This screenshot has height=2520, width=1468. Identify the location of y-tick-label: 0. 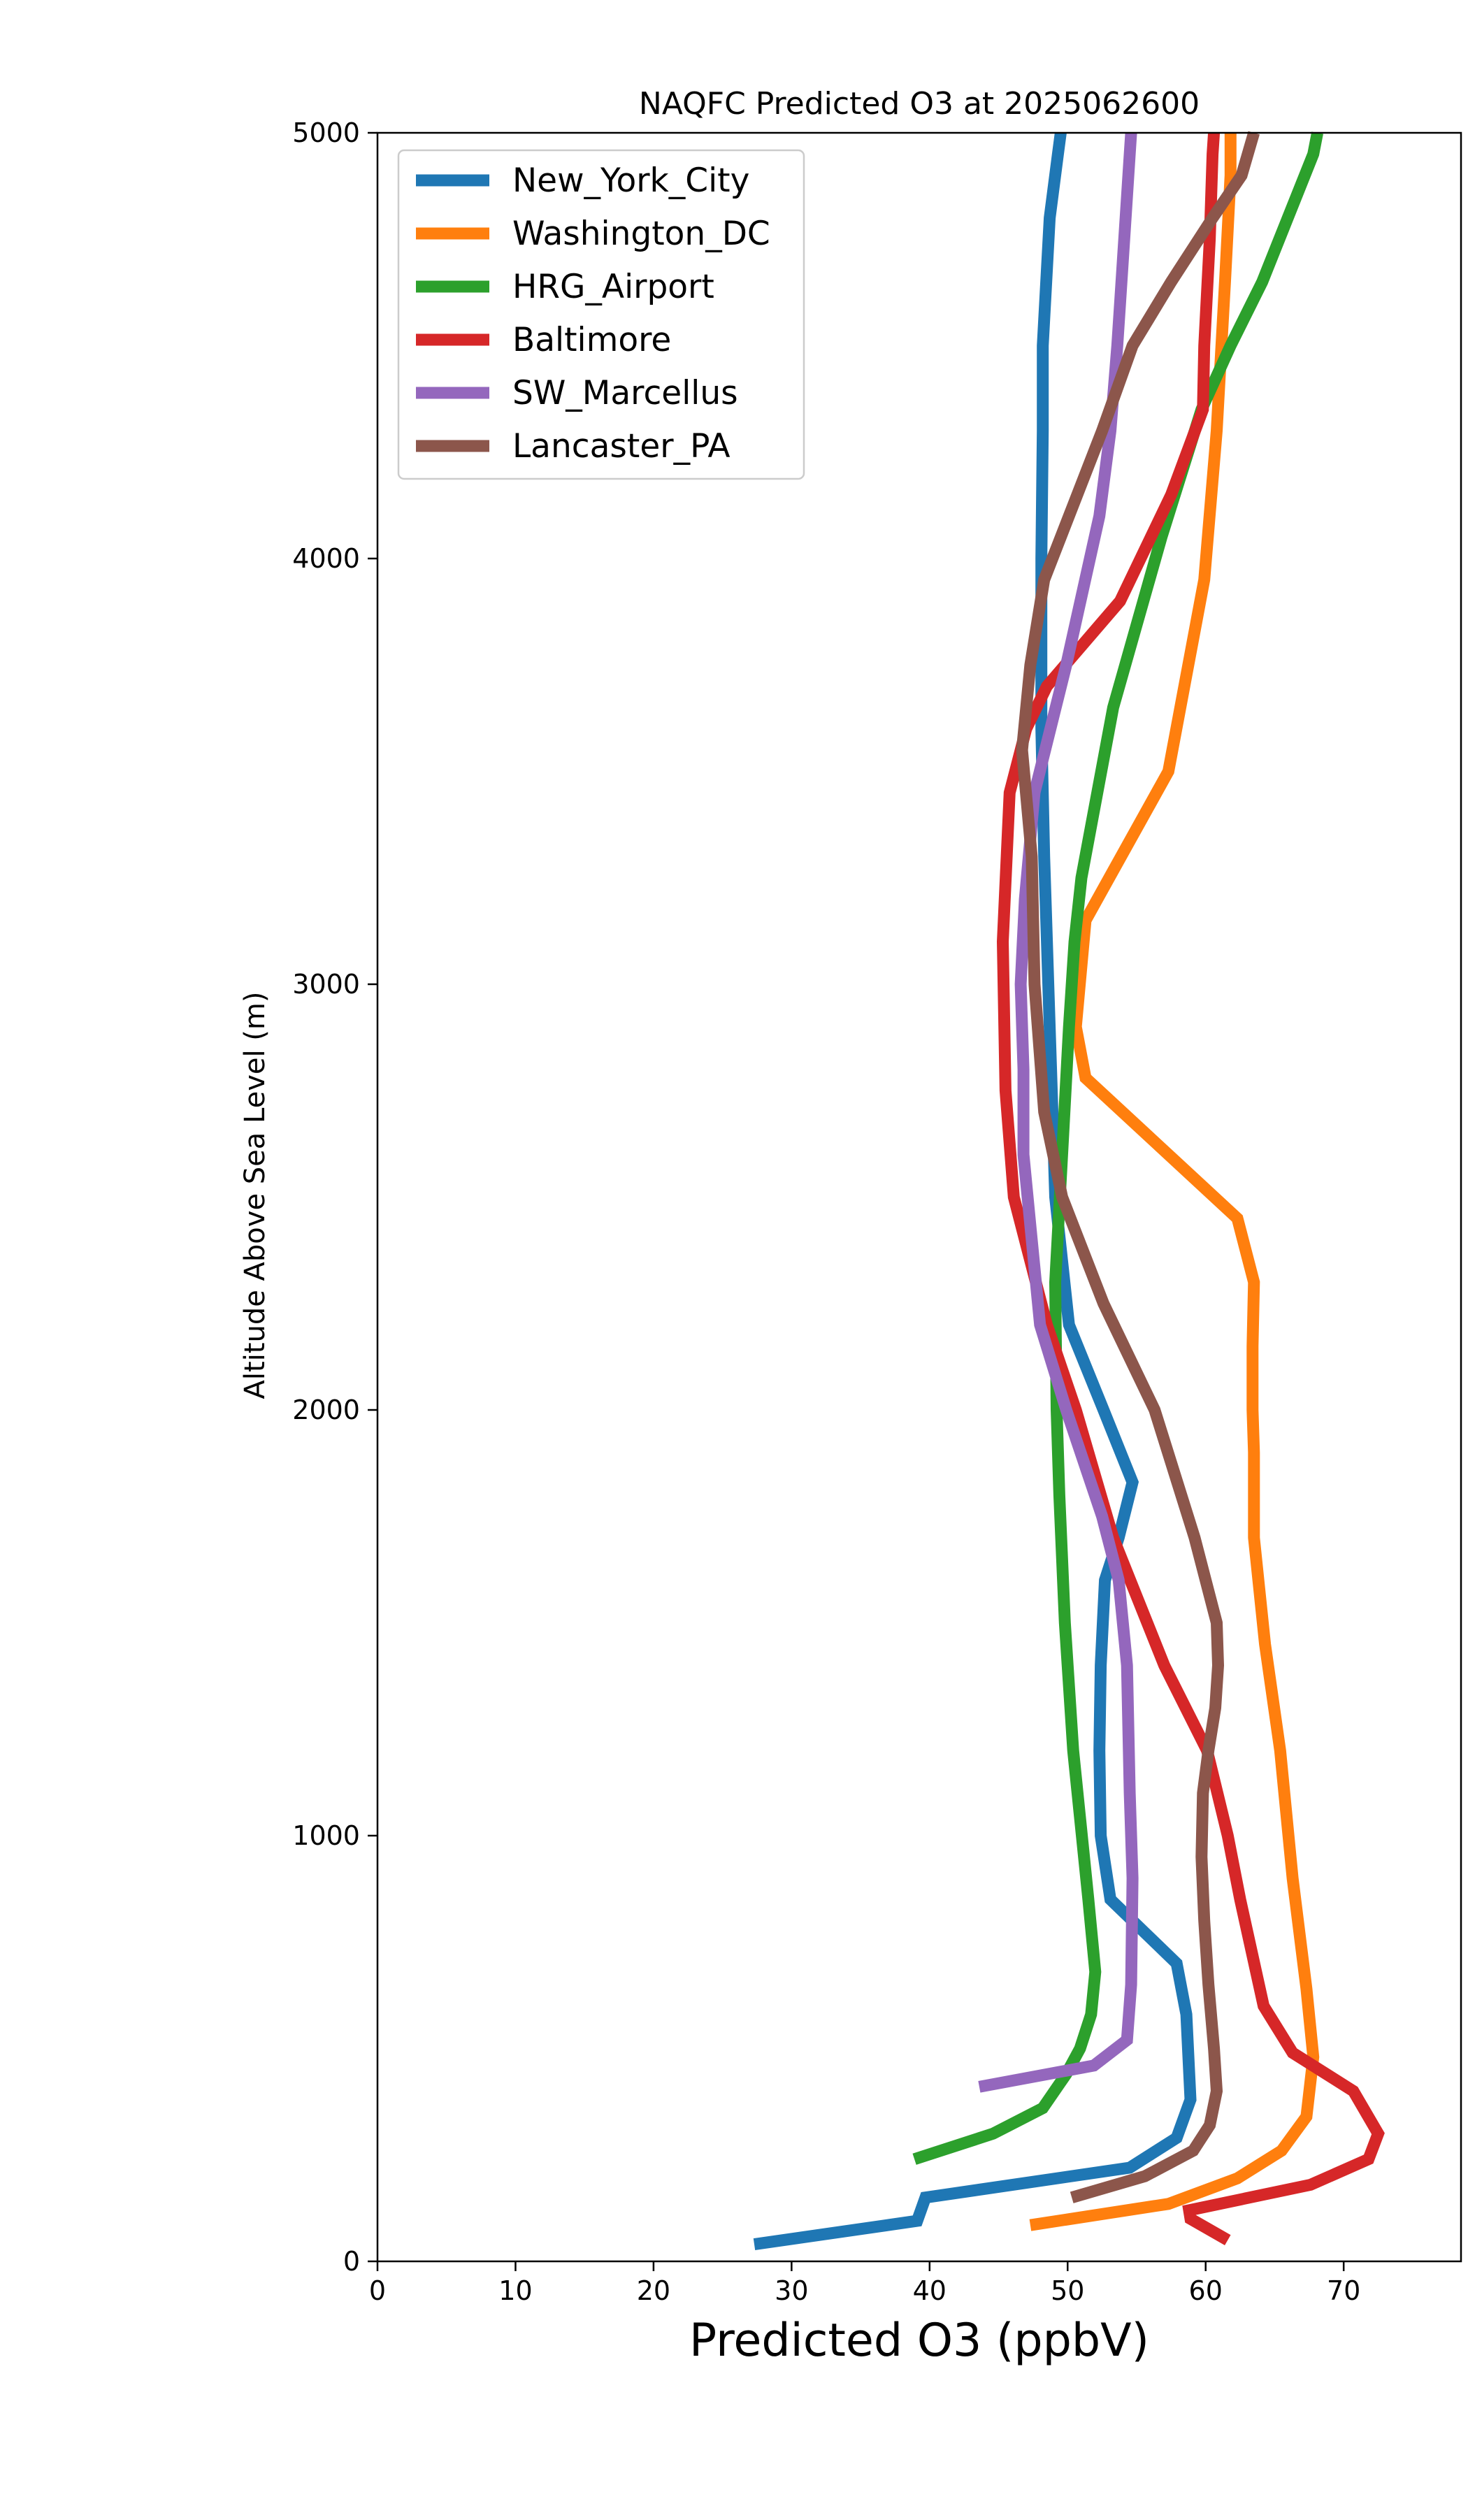
(351, 2262).